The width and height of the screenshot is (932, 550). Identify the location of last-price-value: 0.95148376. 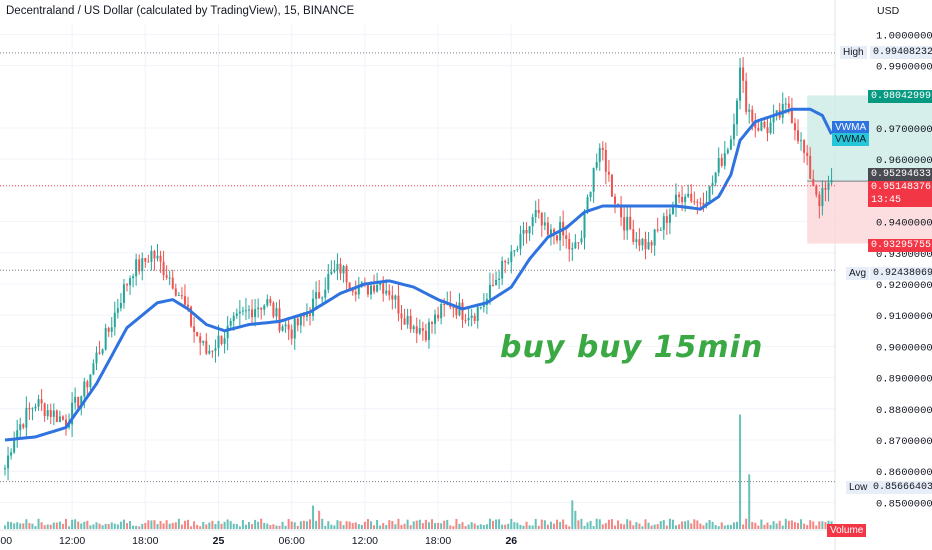
(901, 187).